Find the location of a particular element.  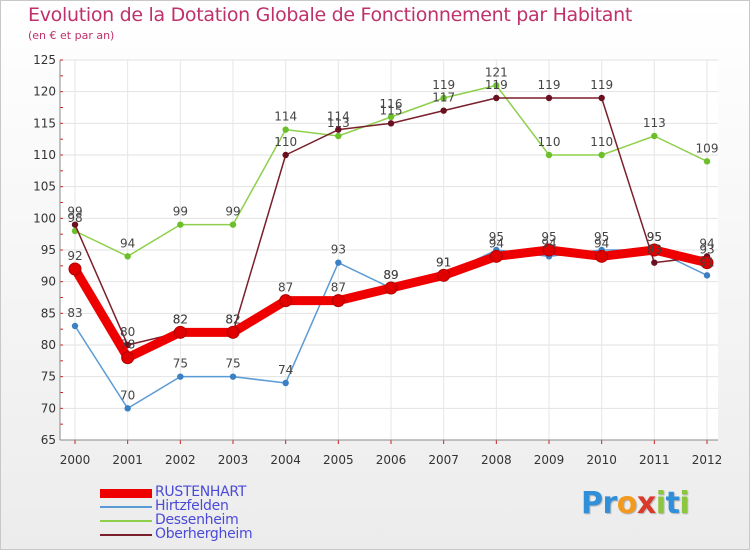

logo-letter: r is located at coordinates (610, 503).